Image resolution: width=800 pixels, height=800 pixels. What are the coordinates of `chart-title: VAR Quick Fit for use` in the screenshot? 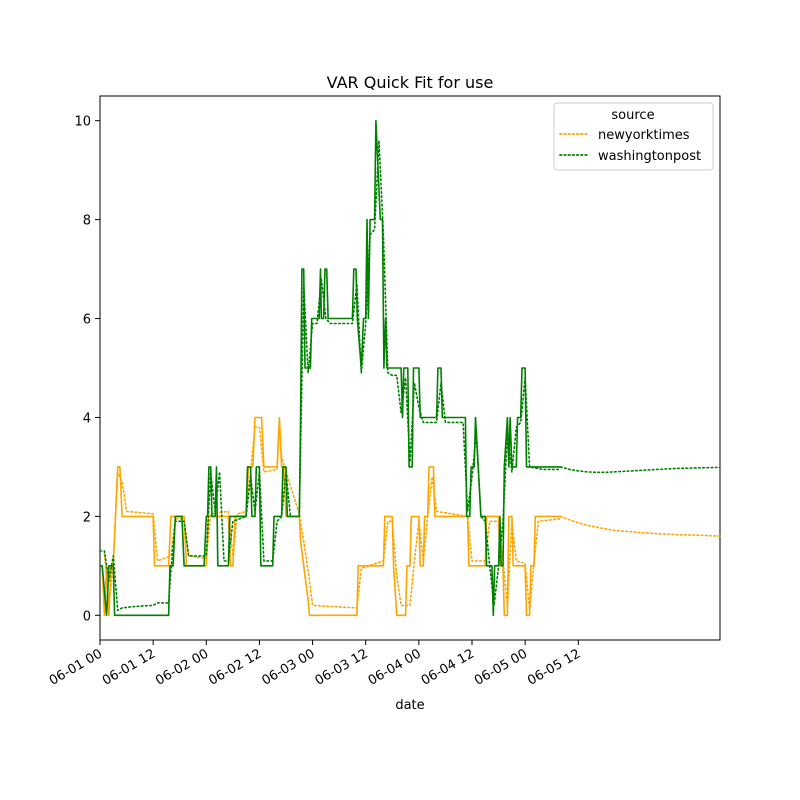 It's located at (410, 82).